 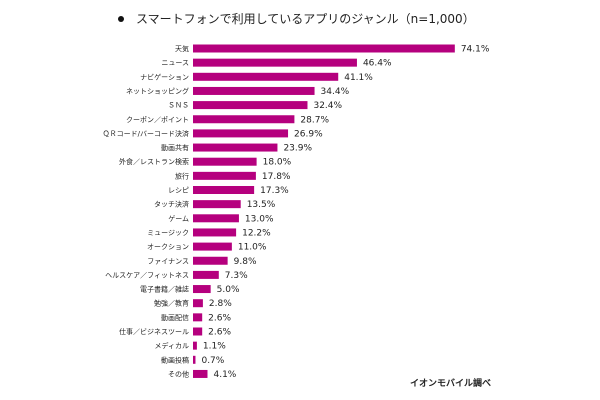 I want to click on category-label: ナビゲーション, so click(x=164, y=76).